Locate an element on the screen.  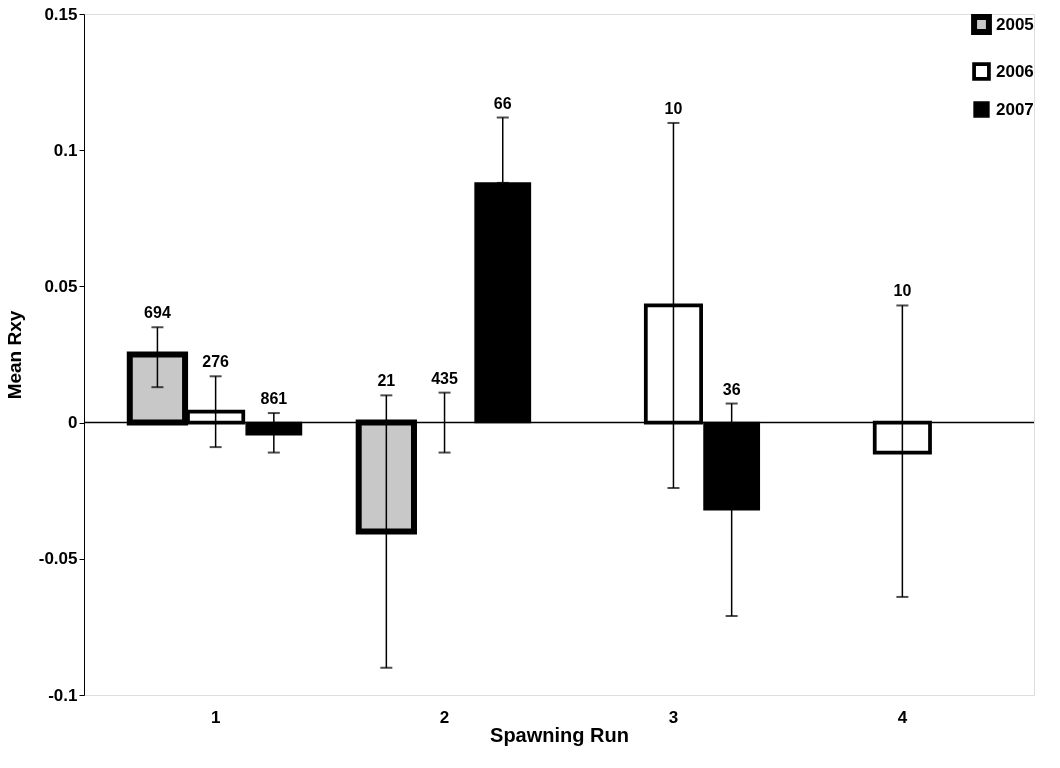
y-tick-label: -0.1 is located at coordinates (63, 695).